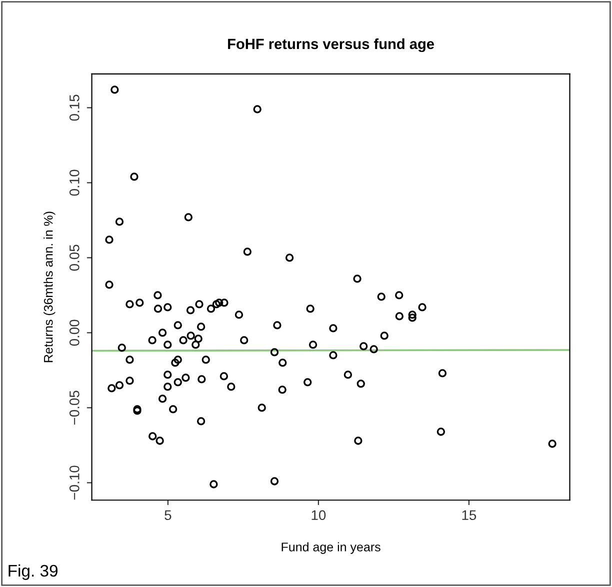  Describe the element at coordinates (74, 333) in the screenshot. I see `y-tick-label: 0.00` at that location.